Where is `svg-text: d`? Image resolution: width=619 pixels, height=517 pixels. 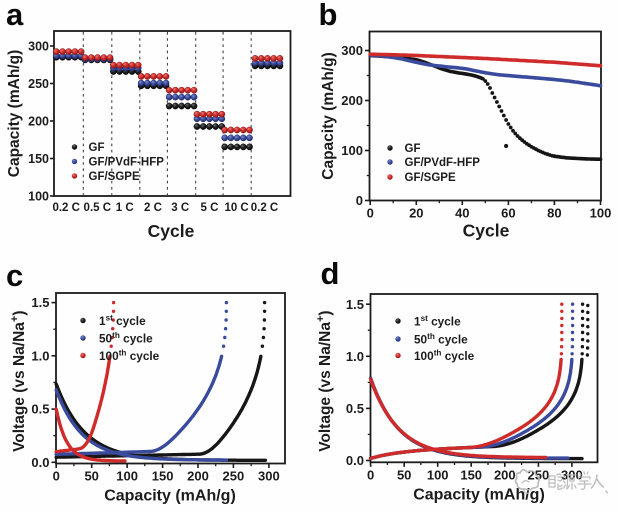 svg-text: d is located at coordinates (330, 273).